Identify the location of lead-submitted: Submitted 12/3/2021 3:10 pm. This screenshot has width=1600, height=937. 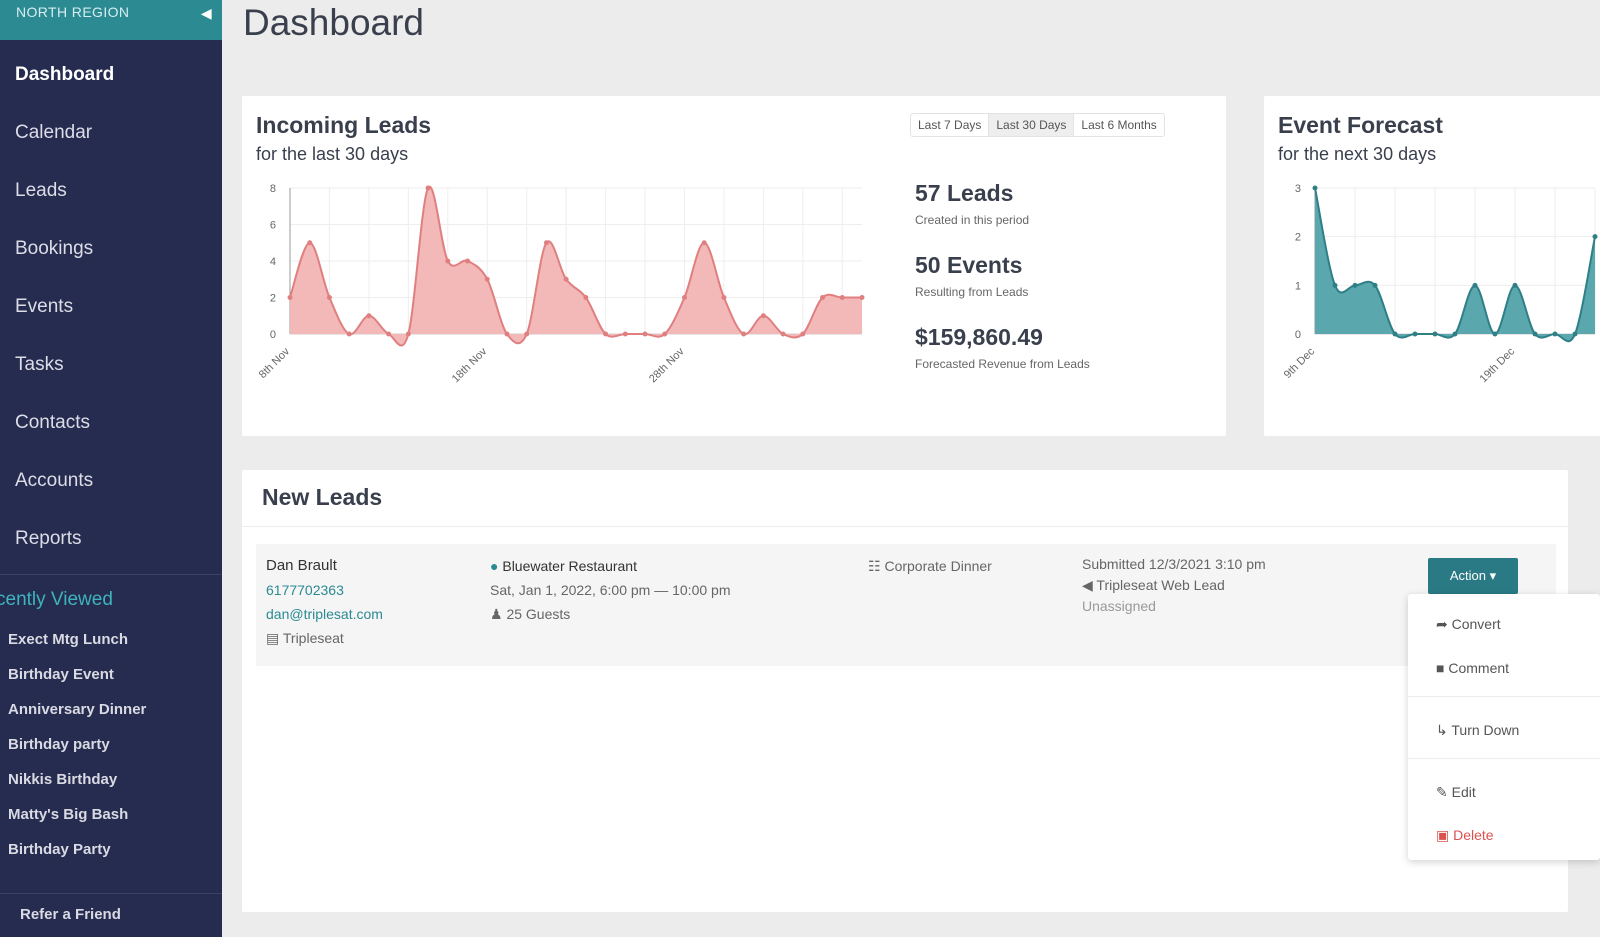
(1174, 564).